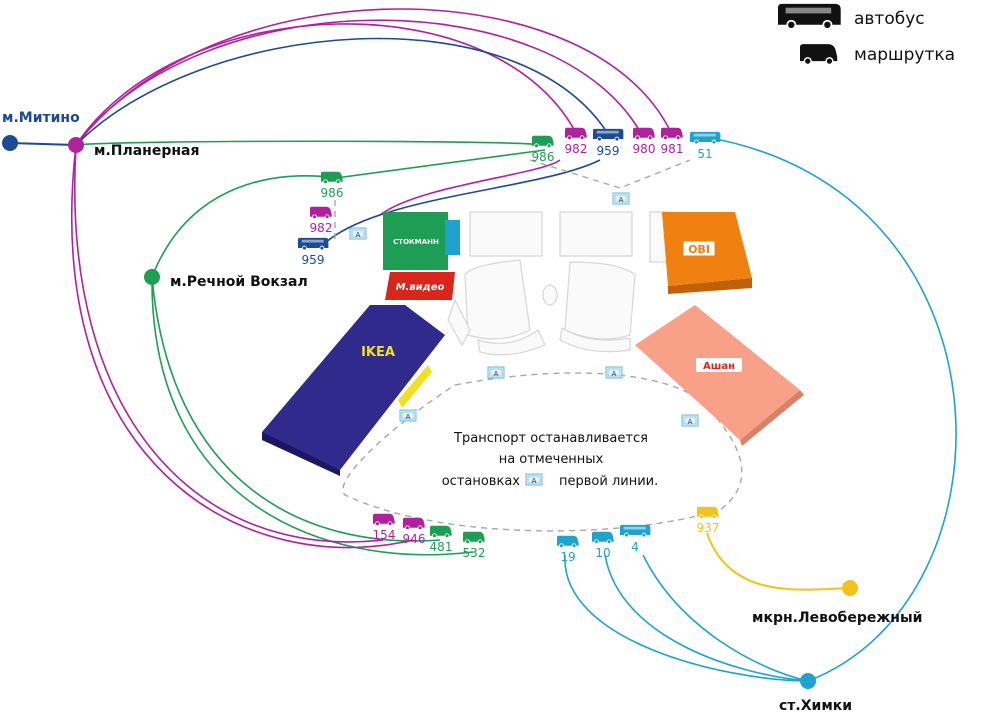  Describe the element at coordinates (567, 557) in the screenshot. I see `route-number: 19` at that location.